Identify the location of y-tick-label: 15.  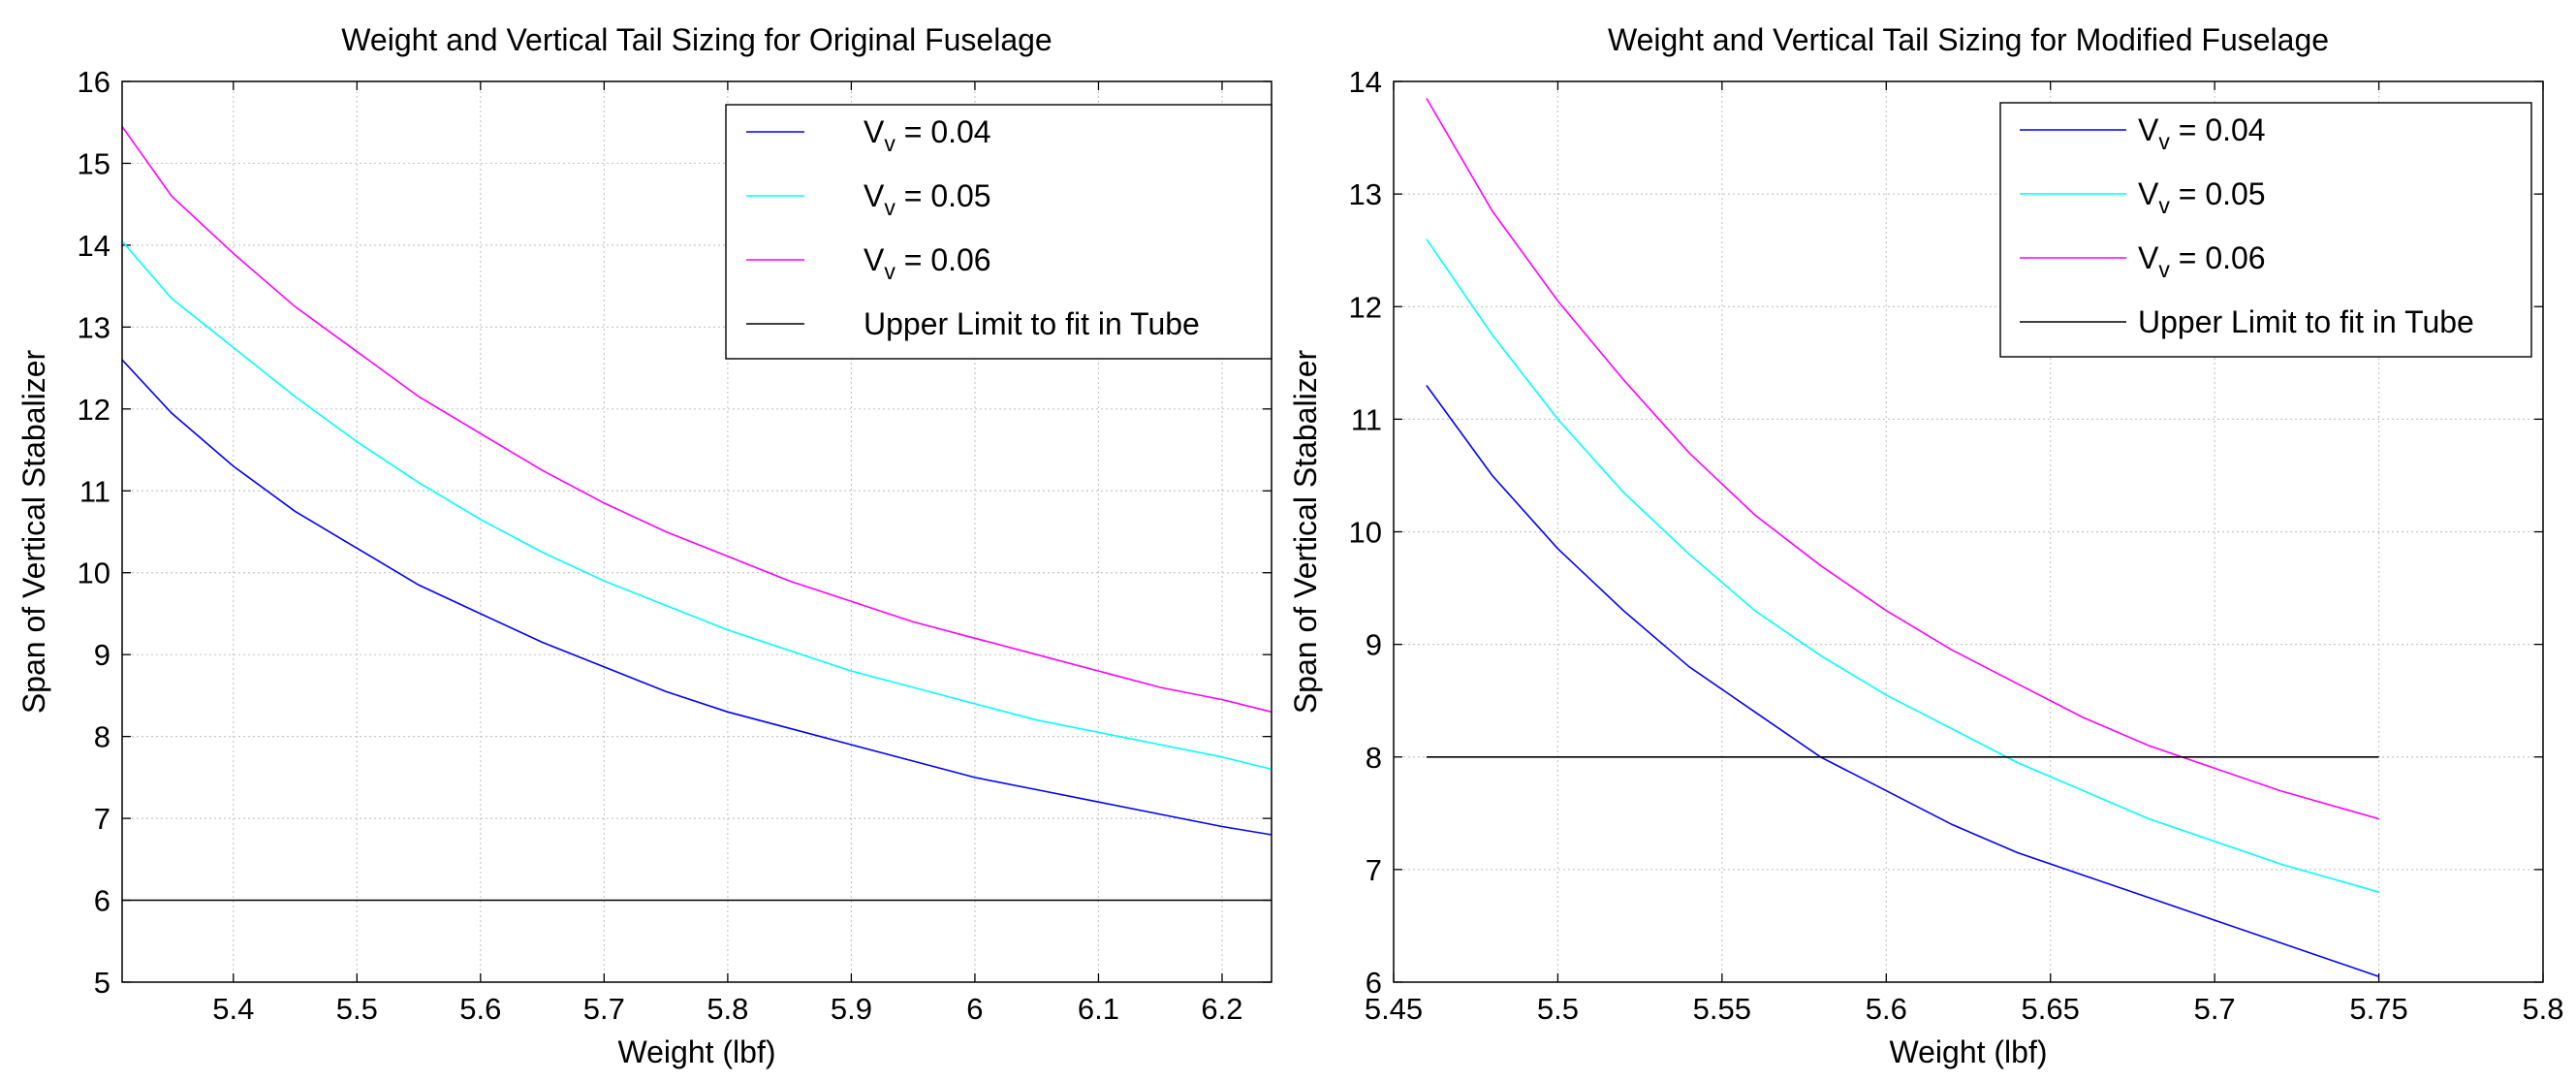
(94, 163).